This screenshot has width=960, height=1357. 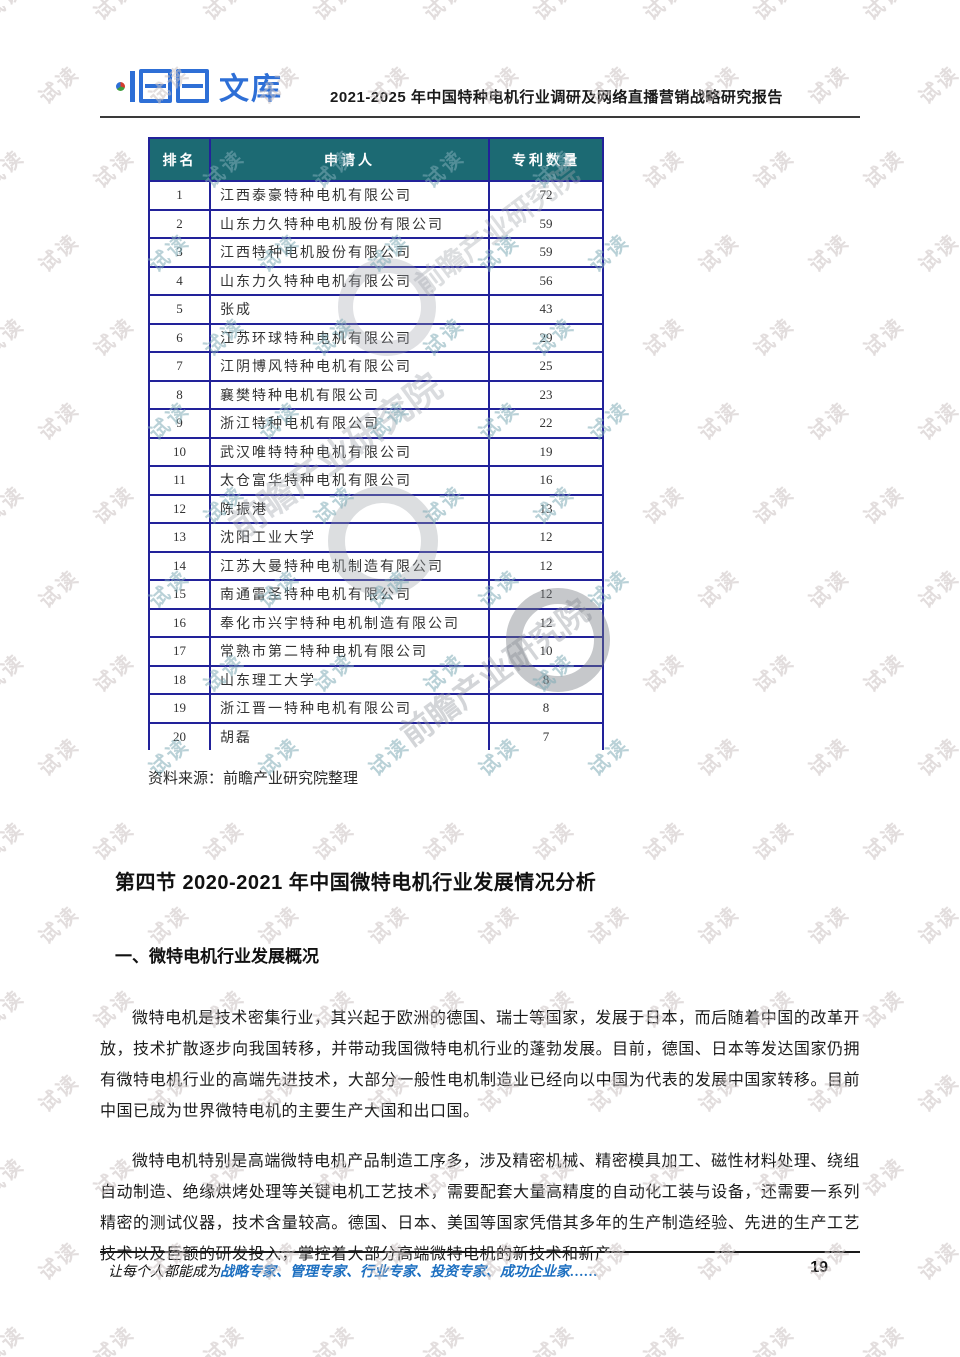 I want to click on applicant-cell: 南通雷圣特种电机有限公司, so click(x=349, y=594).